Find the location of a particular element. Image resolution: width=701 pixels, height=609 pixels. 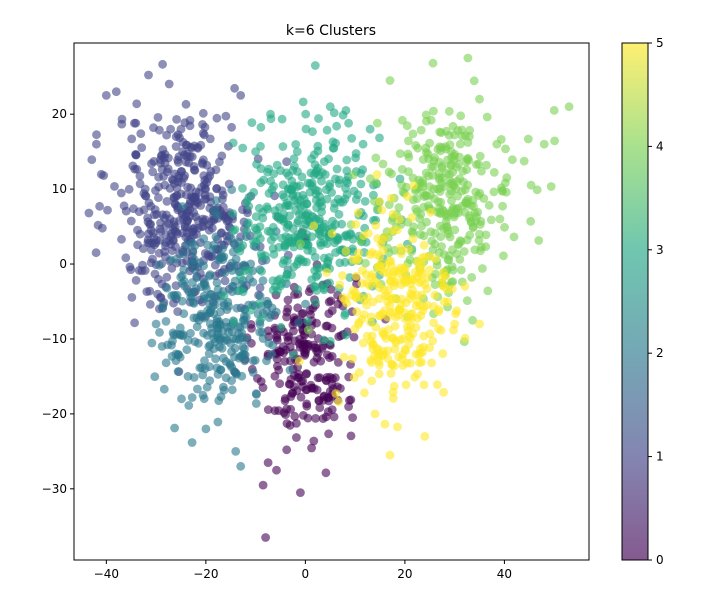

chart-title: k=6 Clusters is located at coordinates (331, 31).